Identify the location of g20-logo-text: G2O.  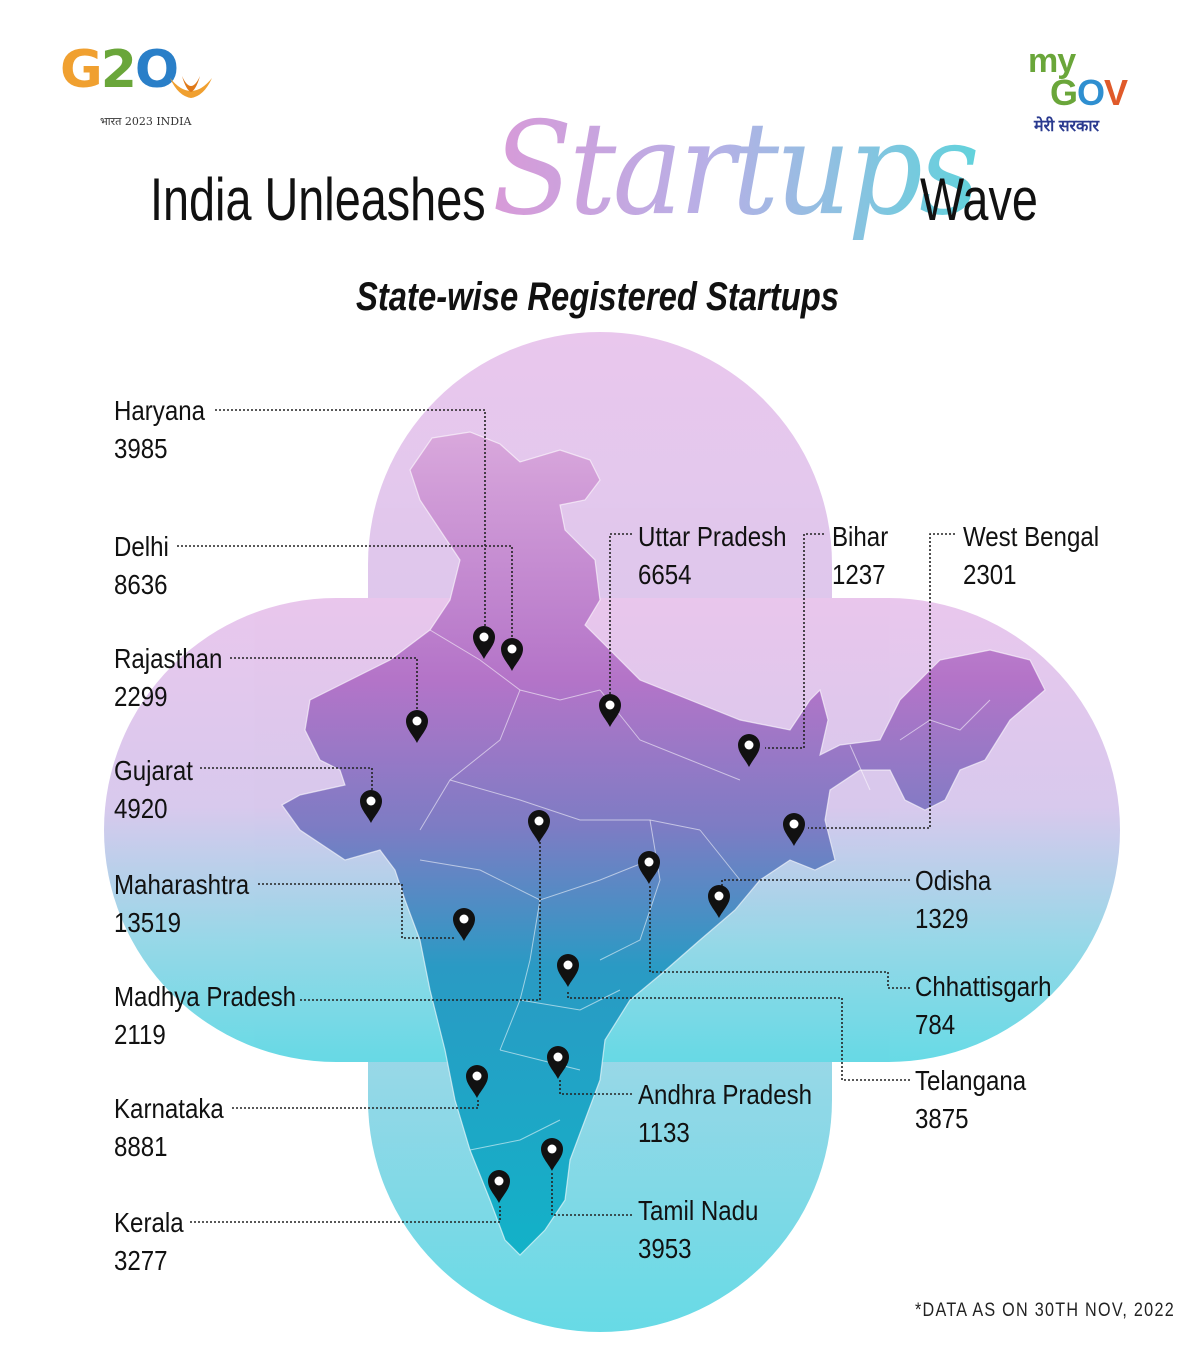
(119, 70).